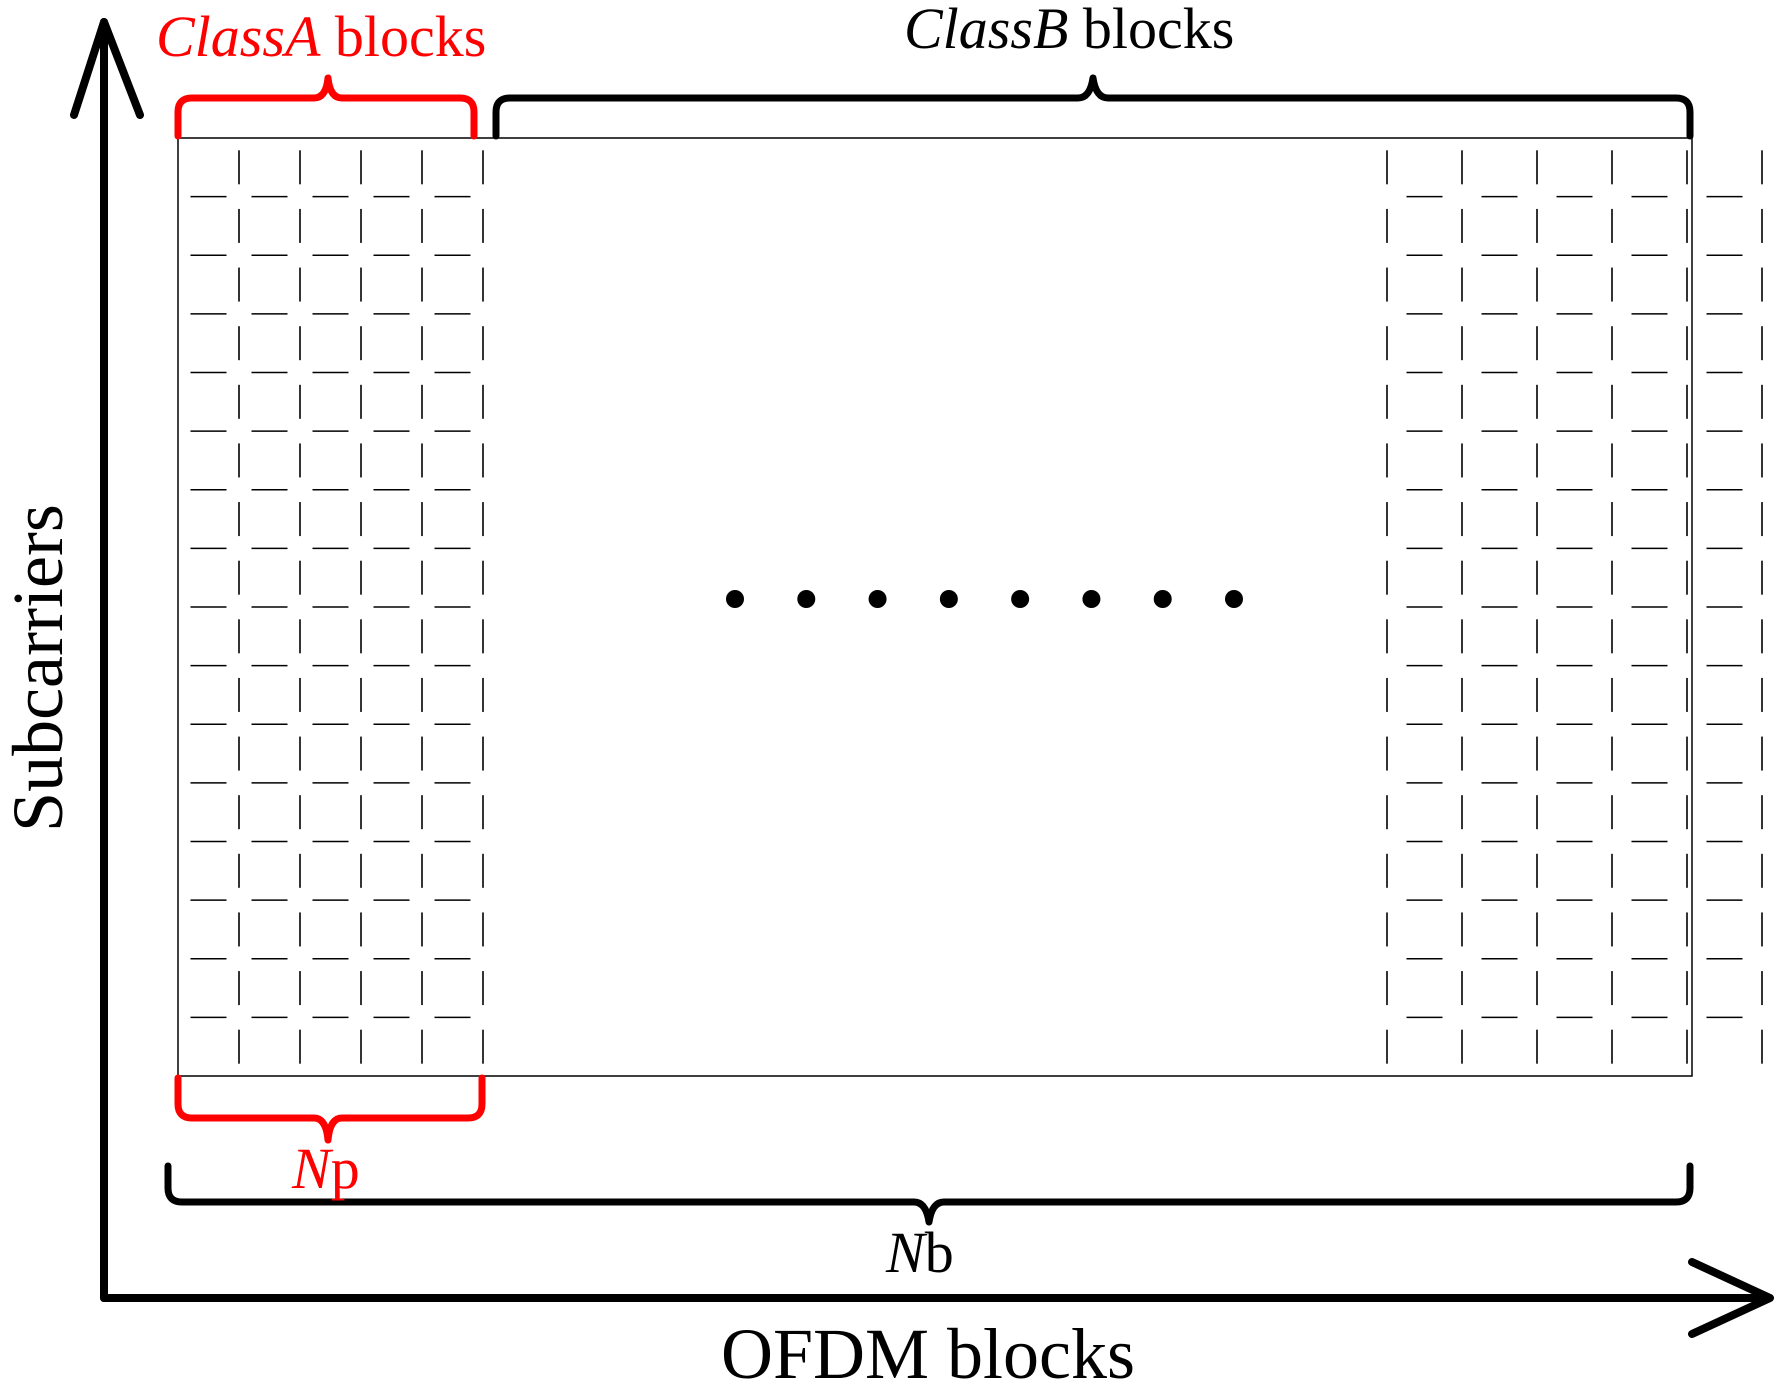 This screenshot has height=1382, width=1779. What do you see at coordinates (326, 107) in the screenshot?
I see `class-a-brace` at bounding box center [326, 107].